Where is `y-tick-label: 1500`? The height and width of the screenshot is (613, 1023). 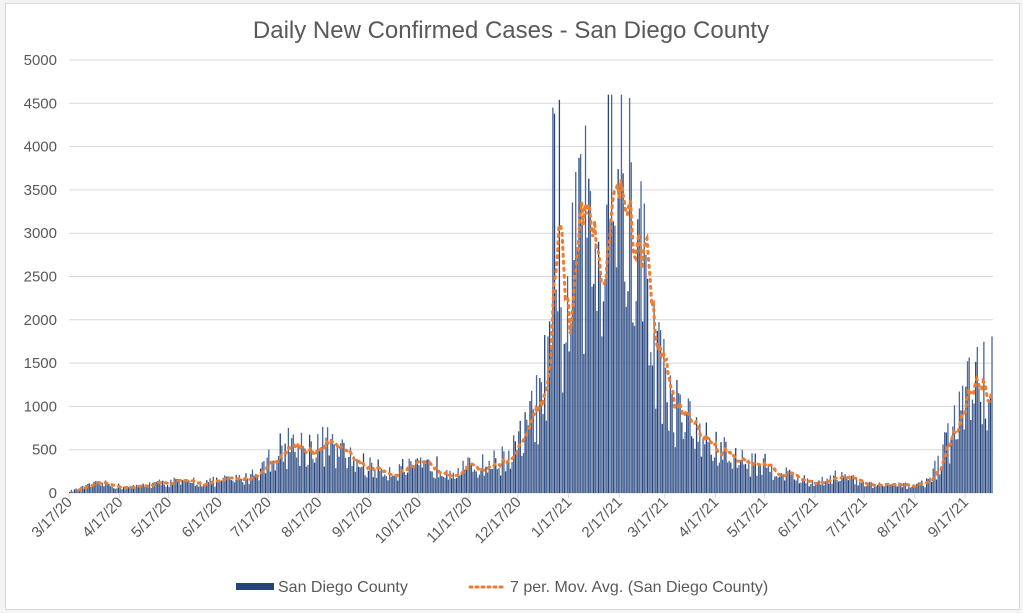 y-tick-label: 1500 is located at coordinates (40, 363).